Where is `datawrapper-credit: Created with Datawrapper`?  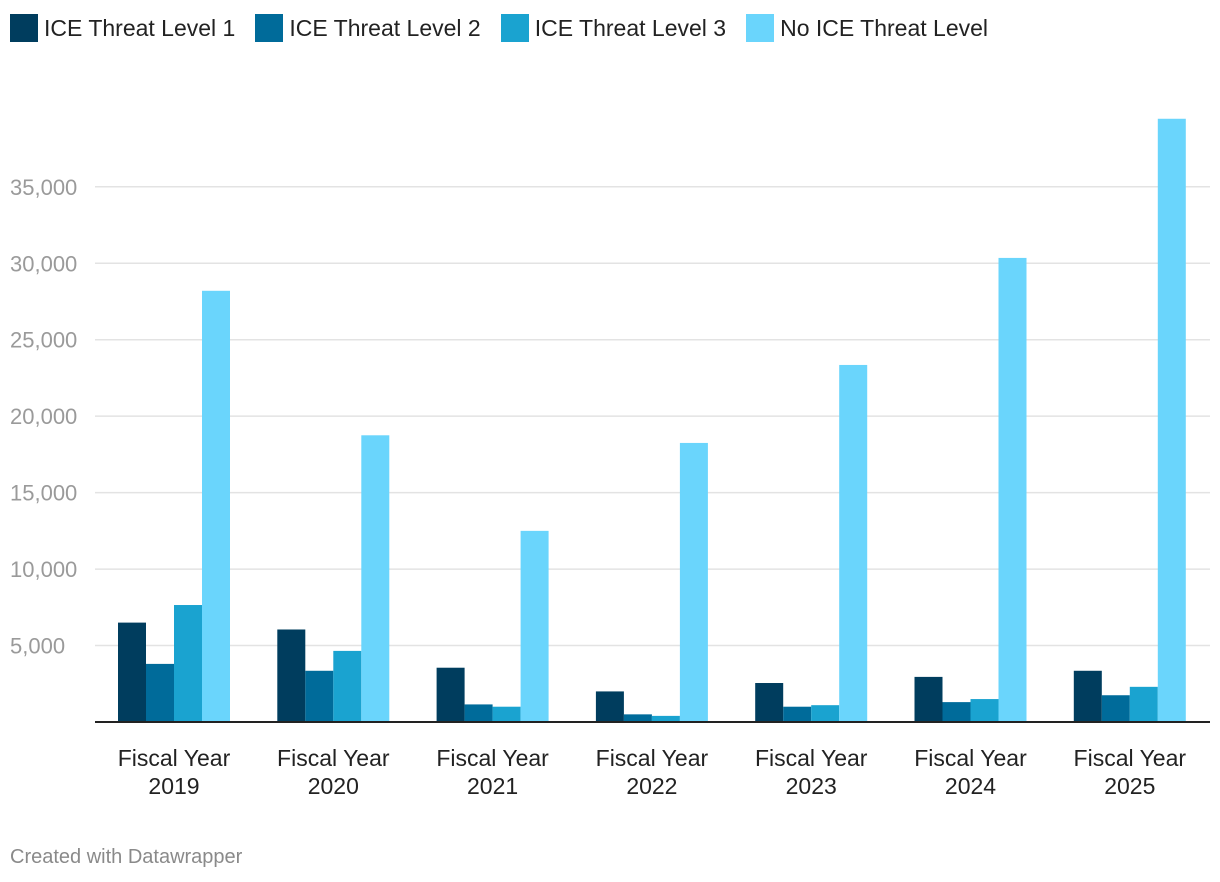 datawrapper-credit: Created with Datawrapper is located at coordinates (126, 857).